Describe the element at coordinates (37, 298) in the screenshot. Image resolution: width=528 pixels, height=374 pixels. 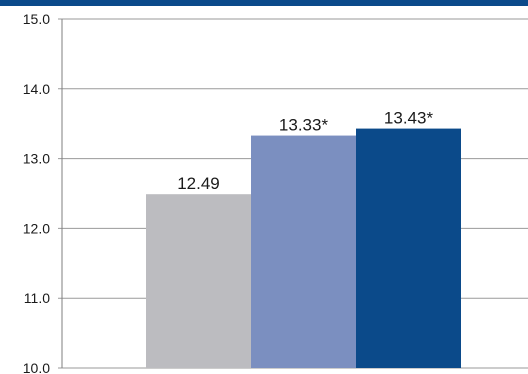
I see `y-tick-label-1: 11.0` at that location.